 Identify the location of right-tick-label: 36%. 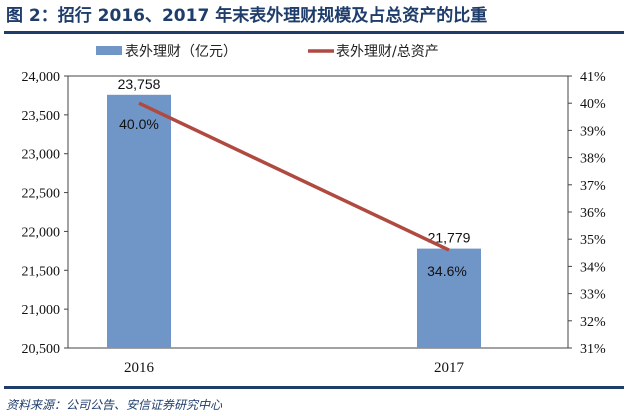
(593, 213).